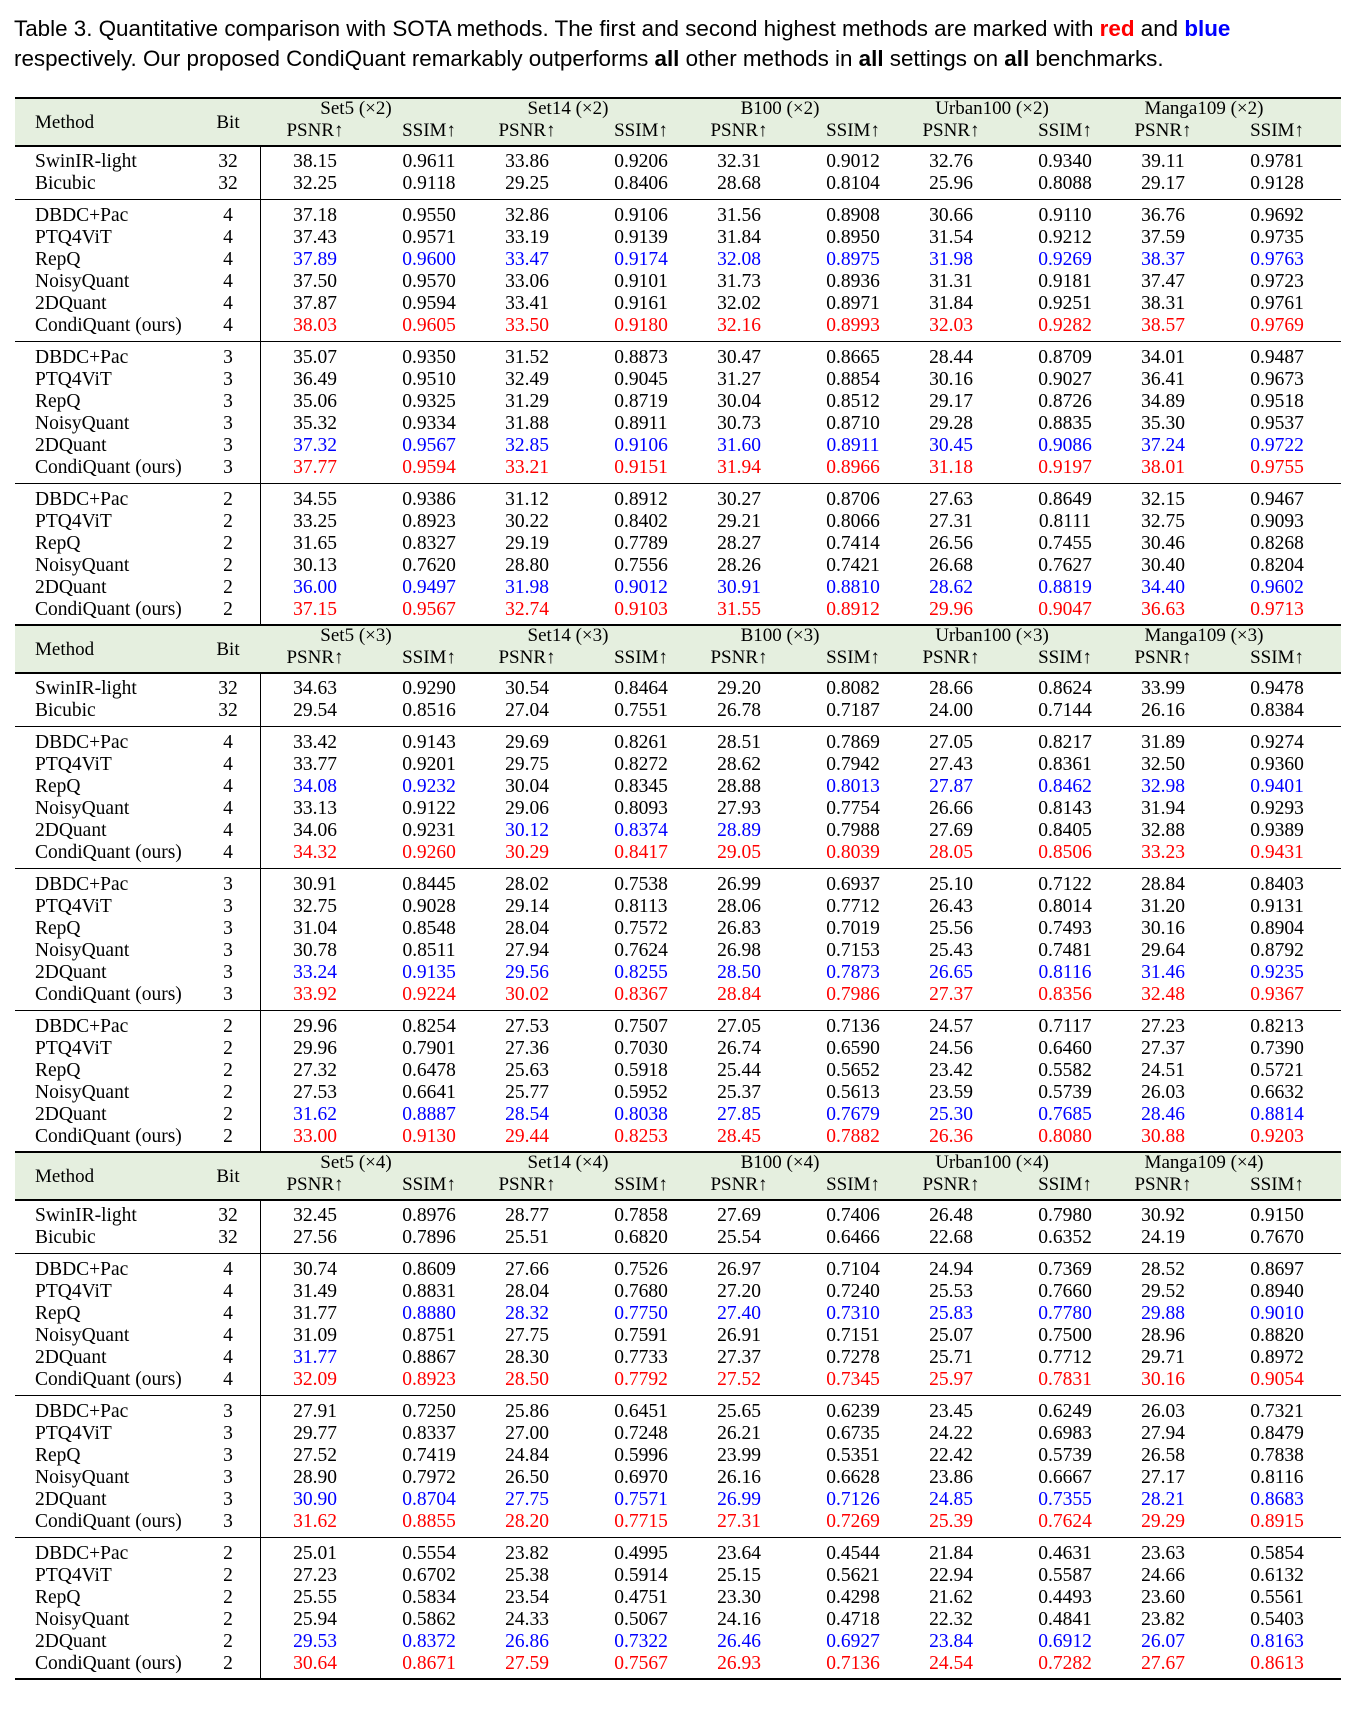 The image size is (1356, 1731). Describe the element at coordinates (527, 1313) in the screenshot. I see `psnr-value: 28.32` at that location.